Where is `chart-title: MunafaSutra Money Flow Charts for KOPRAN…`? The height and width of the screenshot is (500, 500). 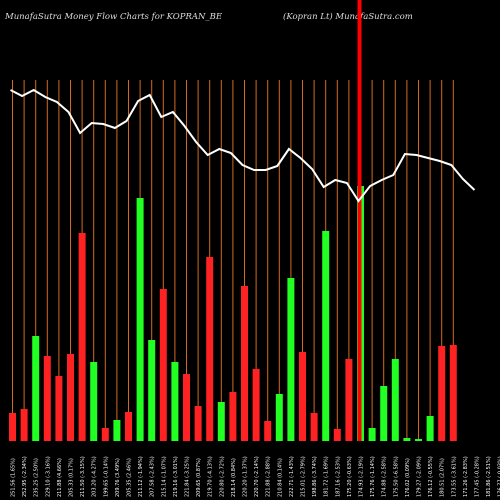 chart-title: MunafaSutra Money Flow Charts for KOPRAN… is located at coordinates (114, 17).